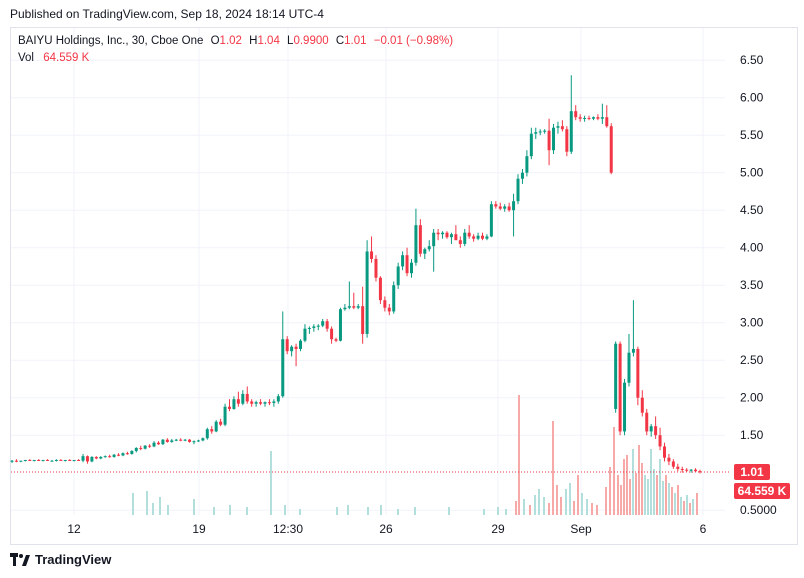 The height and width of the screenshot is (578, 804). I want to click on volume-bars, so click(415, 455).